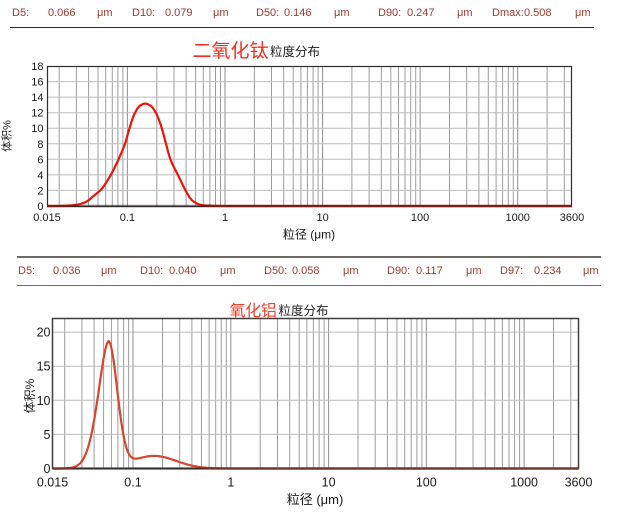 Image resolution: width=617 pixels, height=515 pixels. Describe the element at coordinates (37, 114) in the screenshot. I see `svg-text: 12` at that location.